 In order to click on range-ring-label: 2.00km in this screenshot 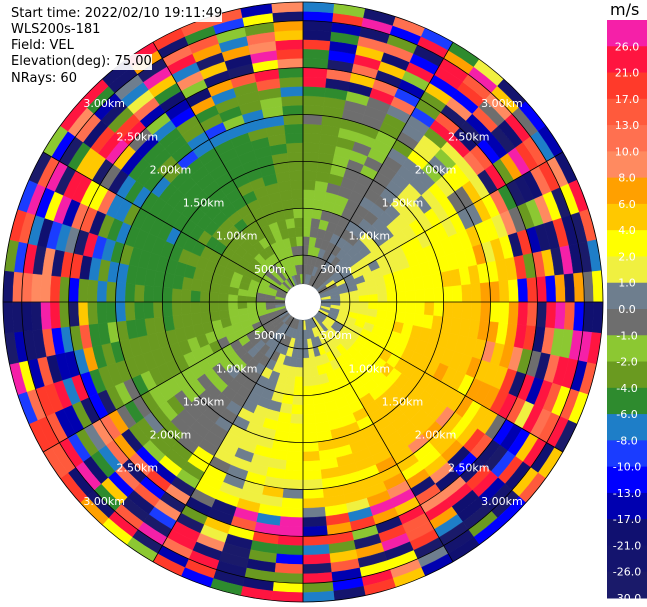, I will do `click(436, 169)`.